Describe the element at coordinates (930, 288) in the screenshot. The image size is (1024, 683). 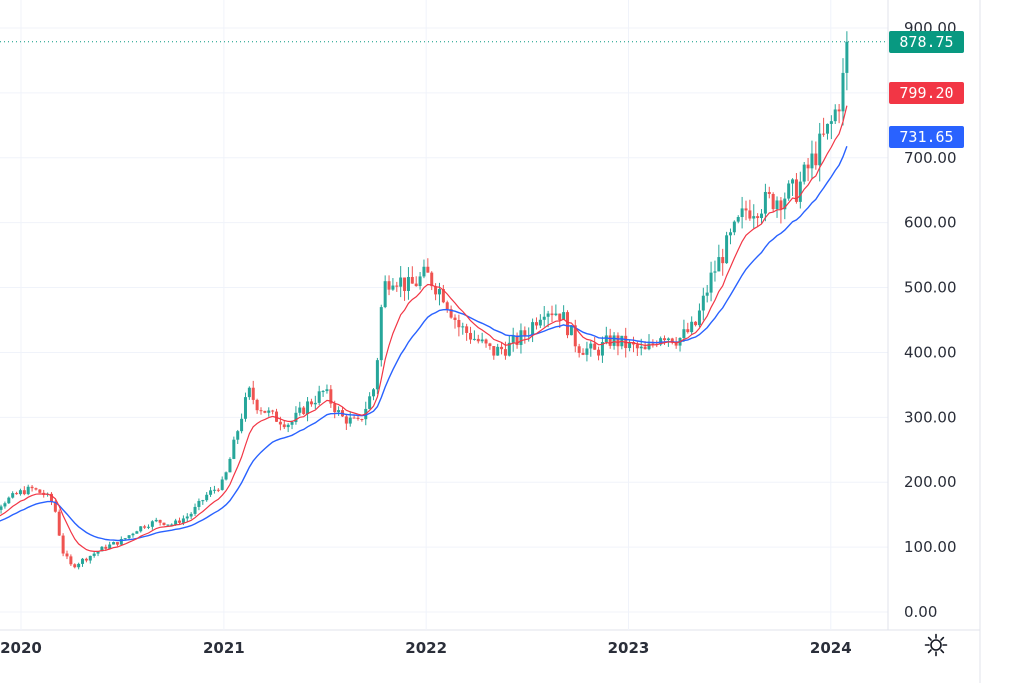
I see `price-tick-label: 500.00` at that location.